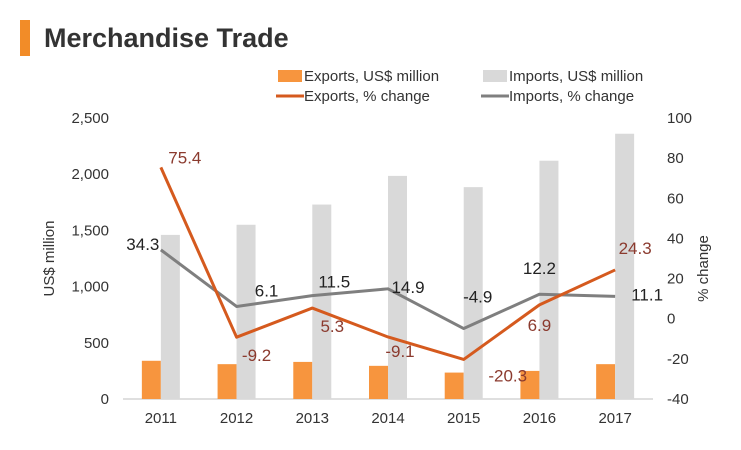  What do you see at coordinates (571, 96) in the screenshot?
I see `legend-imports-line-label: Imports, % change` at bounding box center [571, 96].